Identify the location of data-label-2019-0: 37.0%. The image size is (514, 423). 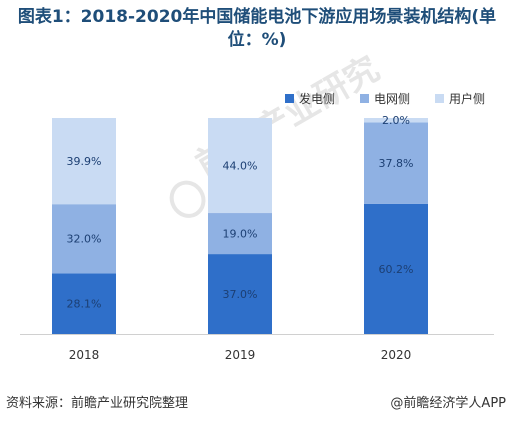
(240, 294).